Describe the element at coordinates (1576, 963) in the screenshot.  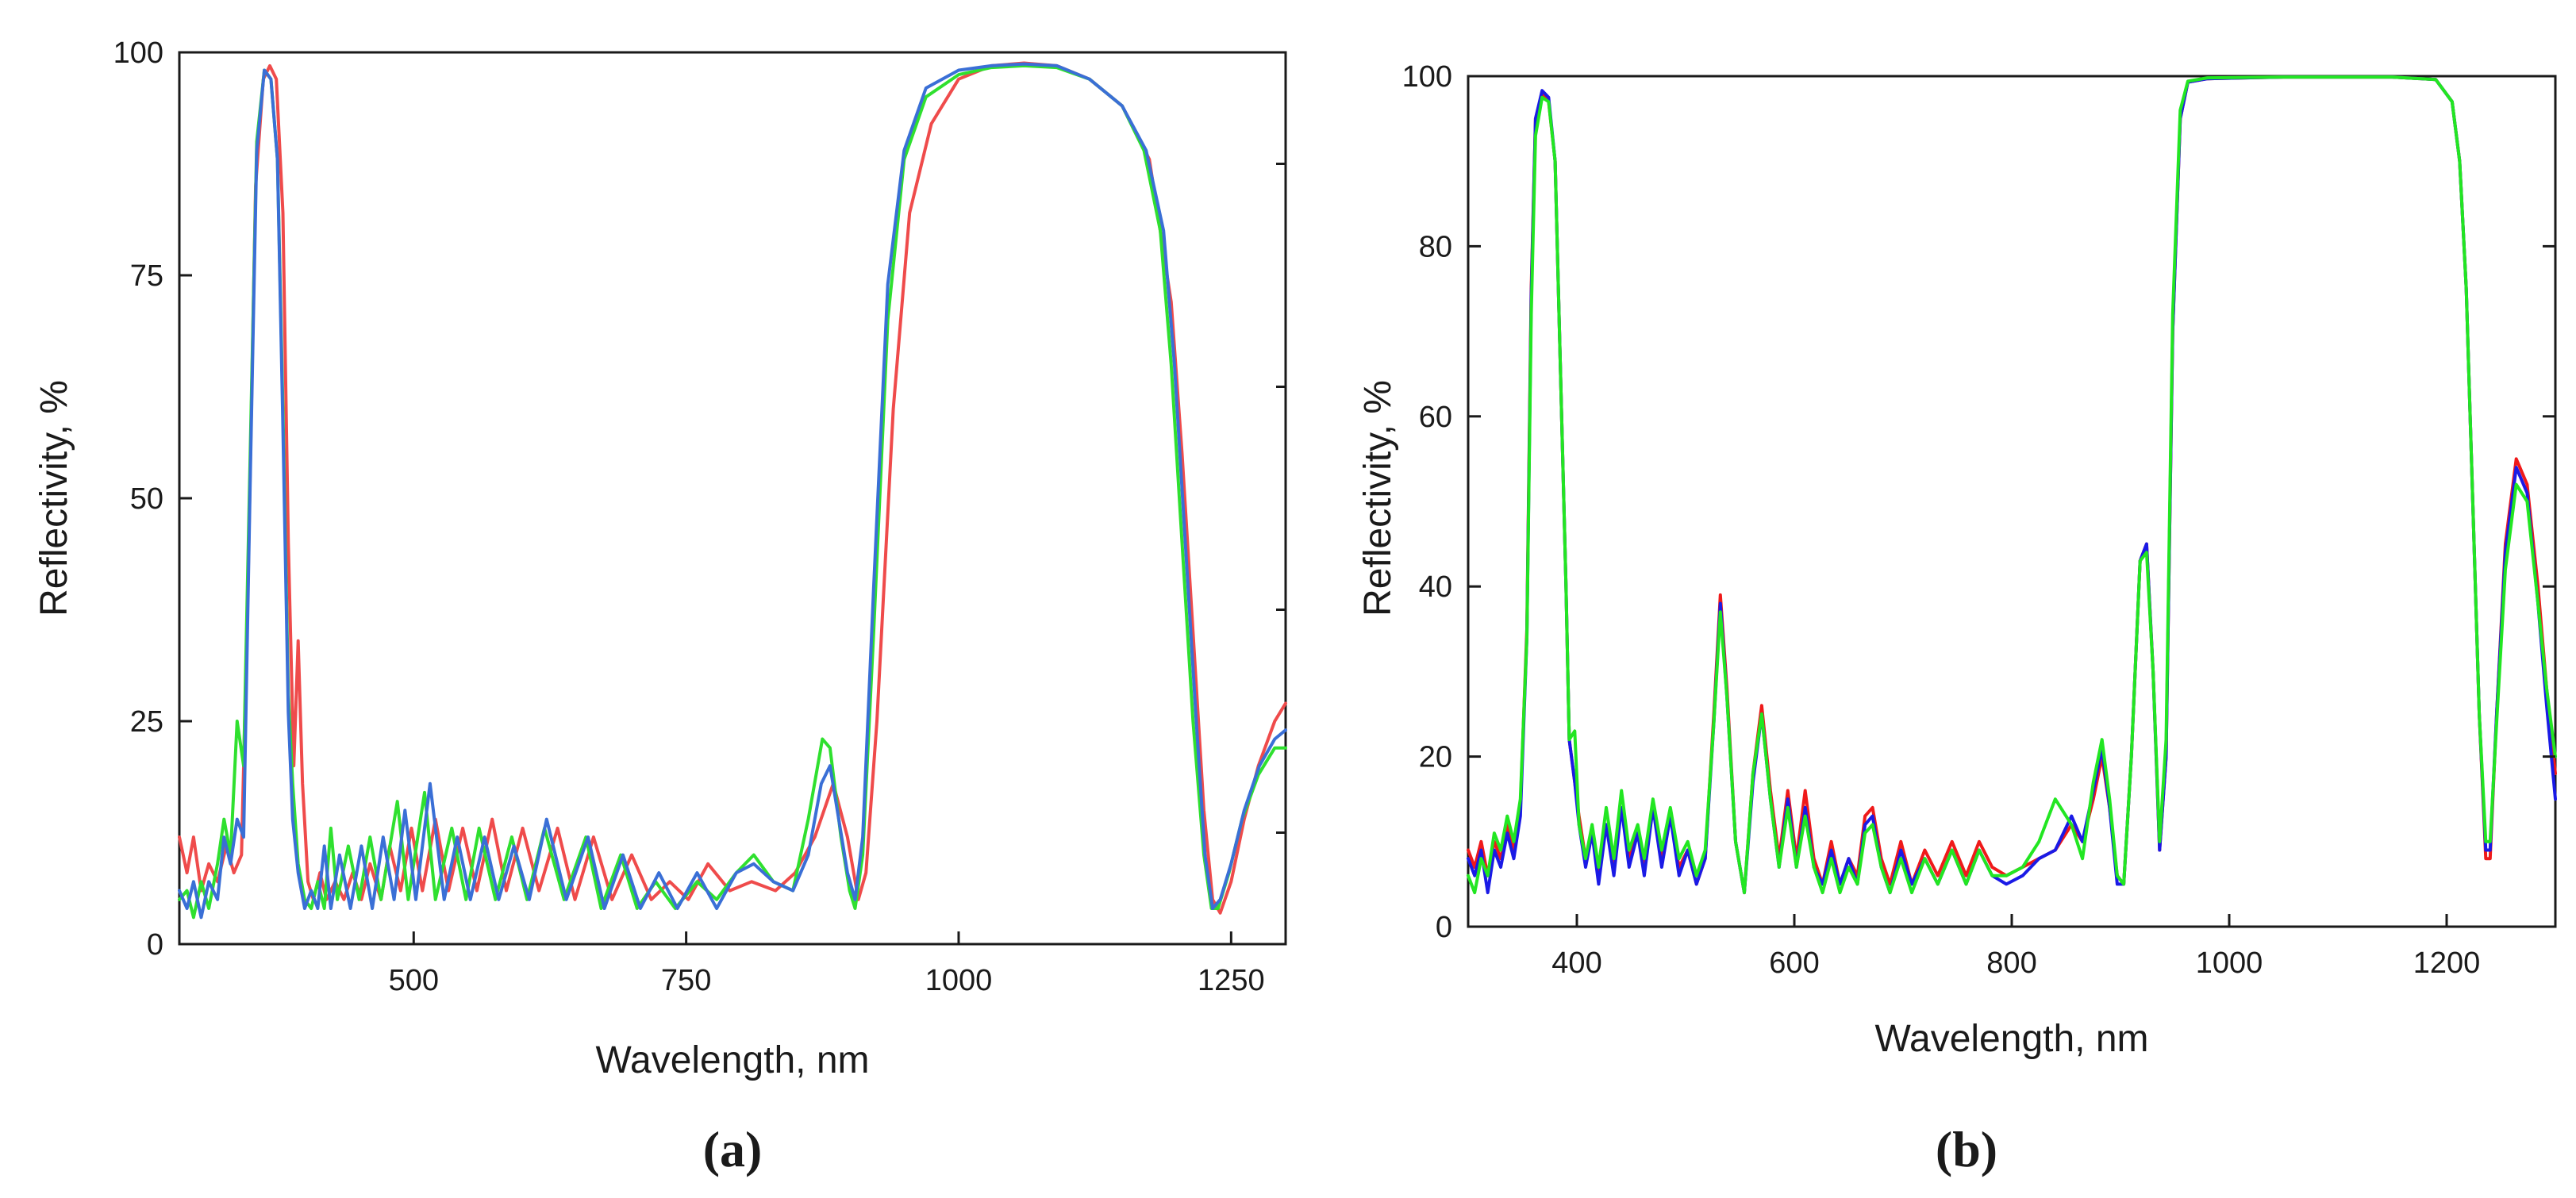
I see `x-tick-label: 400` at that location.